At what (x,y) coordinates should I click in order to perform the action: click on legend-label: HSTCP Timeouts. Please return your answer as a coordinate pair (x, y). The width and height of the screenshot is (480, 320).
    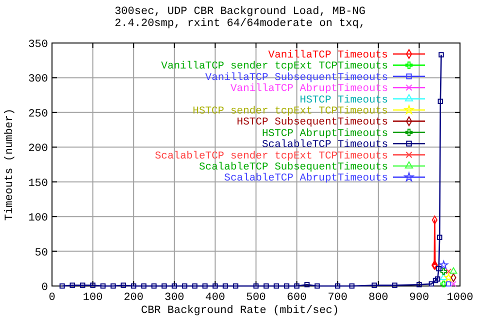
    Looking at the image, I should click on (344, 100).